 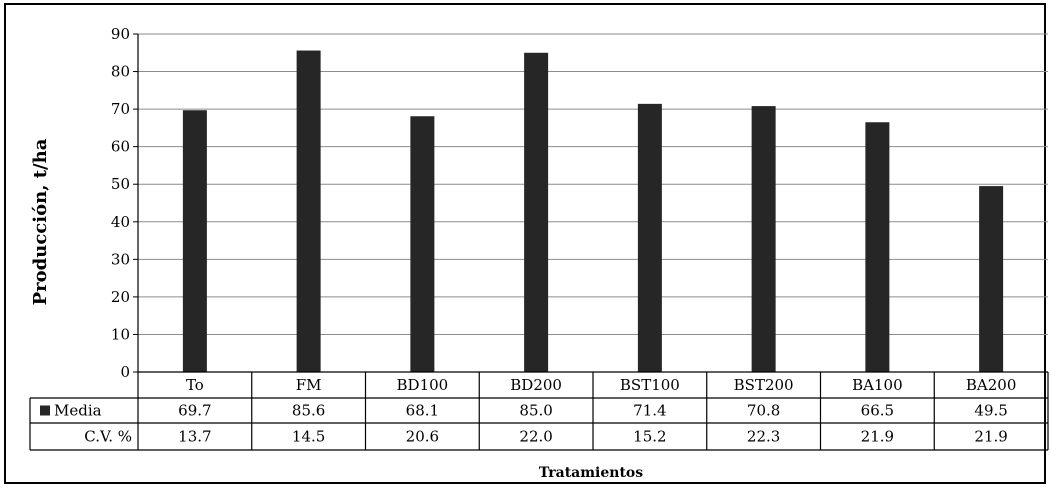 What do you see at coordinates (125, 372) in the screenshot?
I see `y-tick-label: 0` at bounding box center [125, 372].